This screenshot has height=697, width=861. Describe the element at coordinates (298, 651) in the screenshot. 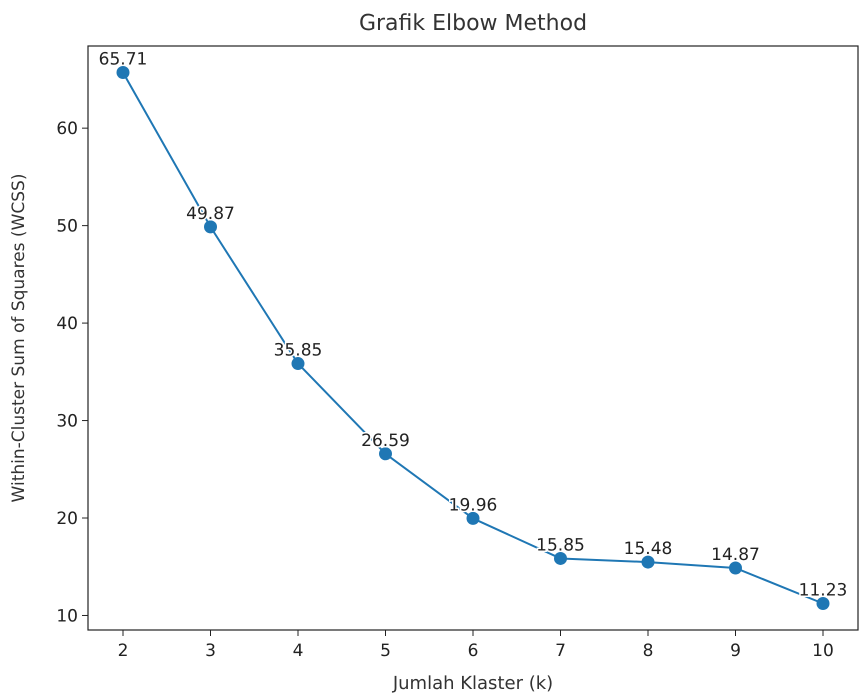

I see `x-tick-label: 4` at that location.